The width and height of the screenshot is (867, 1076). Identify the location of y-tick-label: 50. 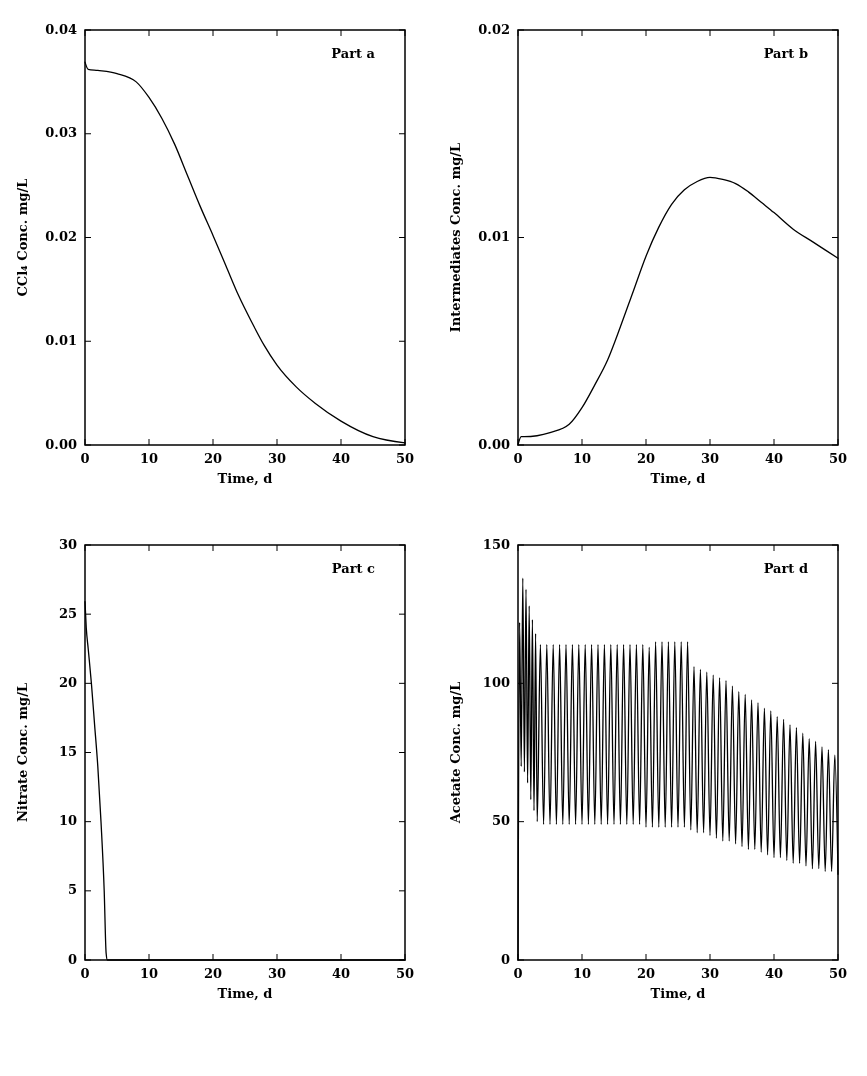
(500, 821).